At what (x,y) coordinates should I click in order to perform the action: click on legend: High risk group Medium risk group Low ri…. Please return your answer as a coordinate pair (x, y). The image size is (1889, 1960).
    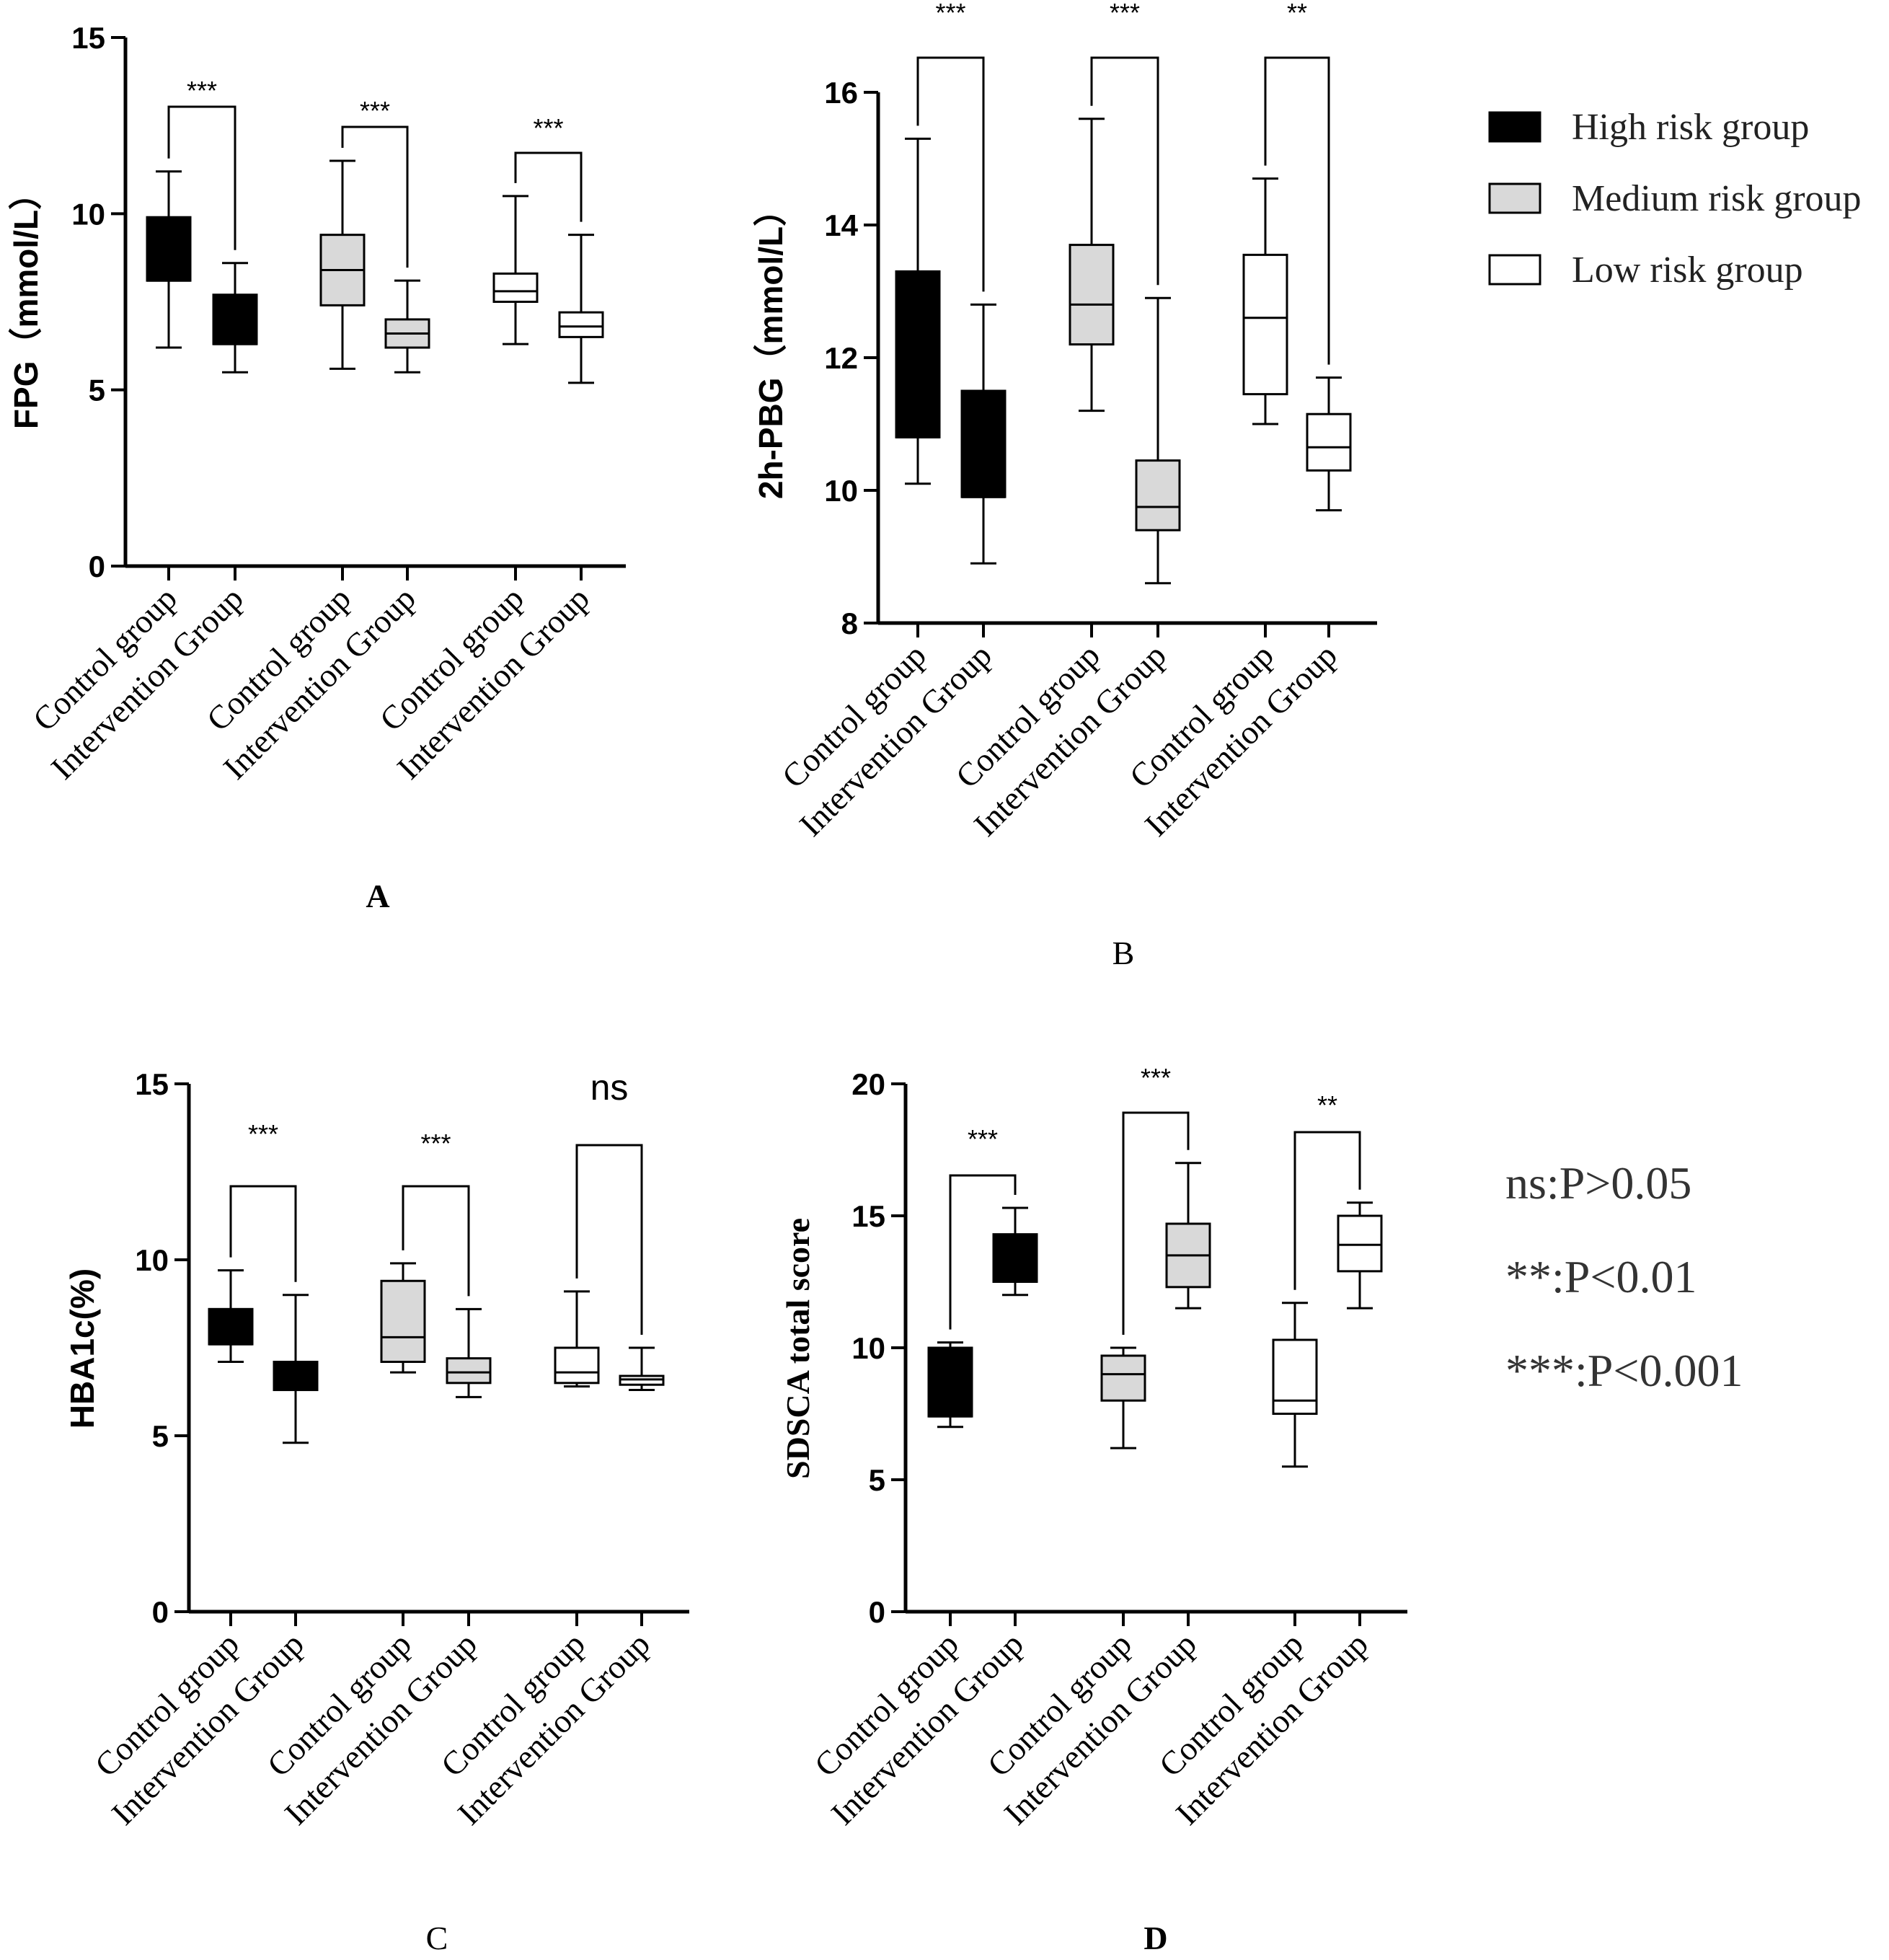
    Looking at the image, I should click on (1675, 199).